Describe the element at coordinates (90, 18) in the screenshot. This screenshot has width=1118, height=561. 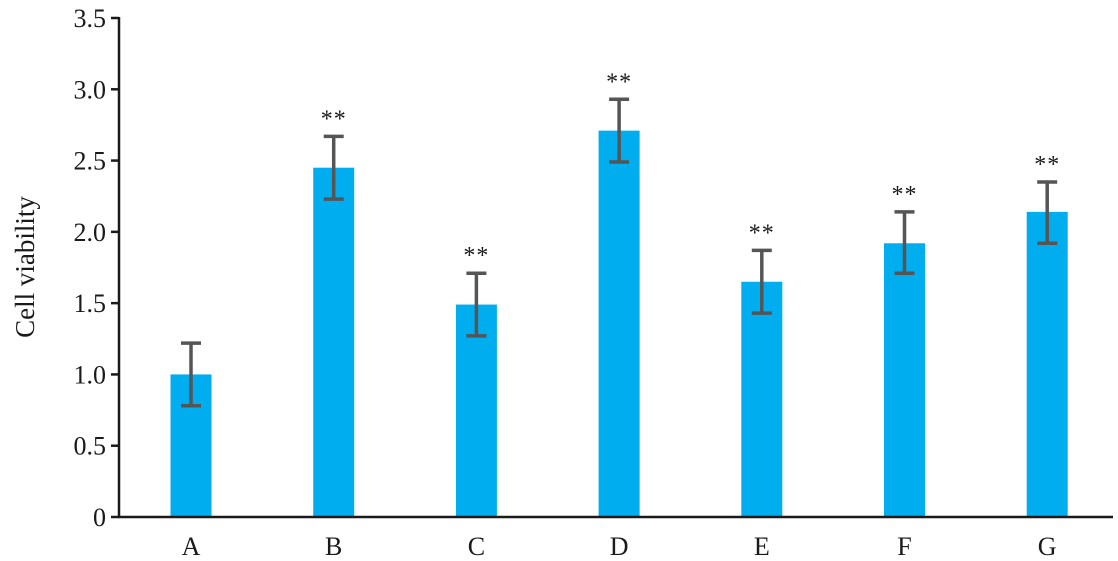
I see `y-tick-label: 3.5` at that location.